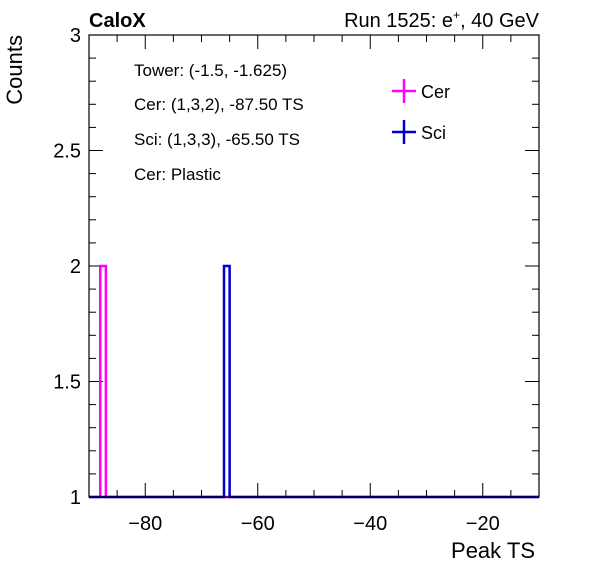 The height and width of the screenshot is (572, 596). What do you see at coordinates (145, 524) in the screenshot?
I see `x-tick-label: −80` at bounding box center [145, 524].